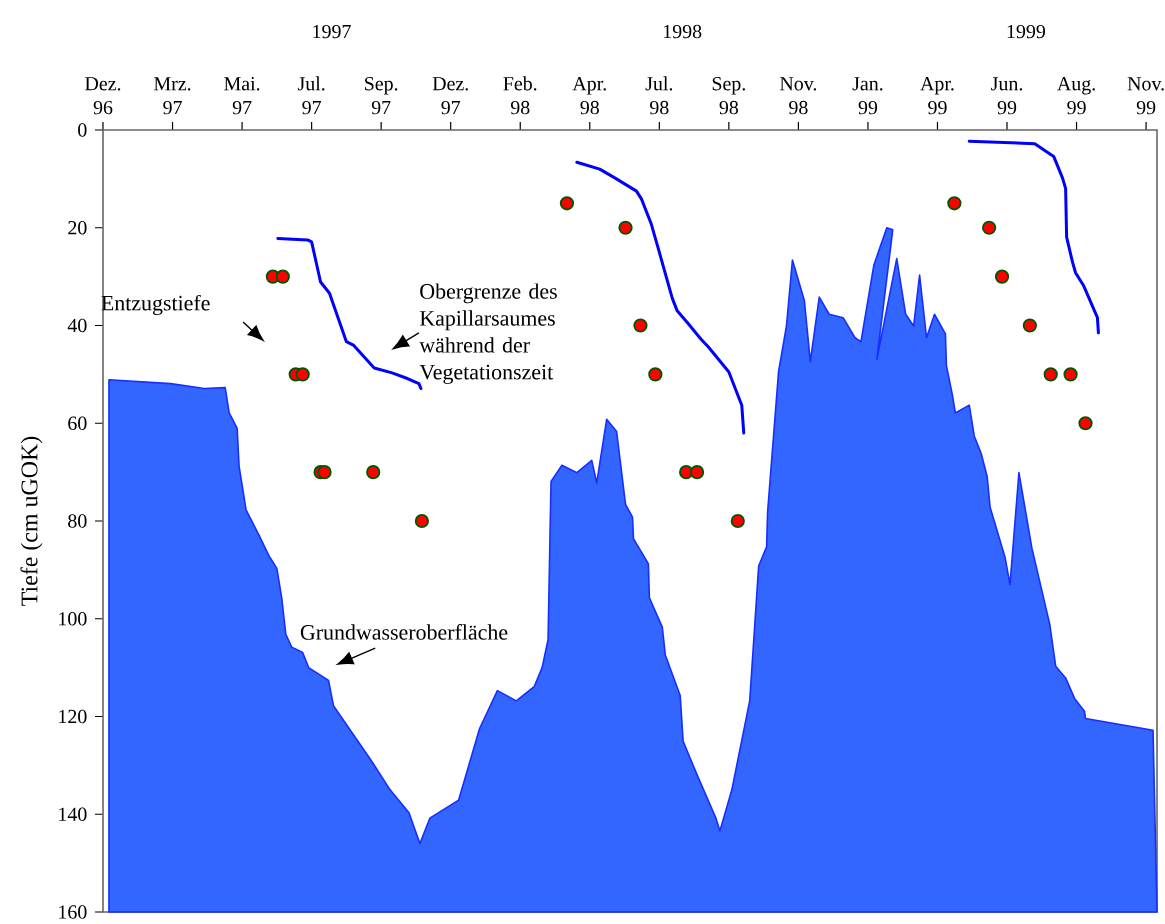  I want to click on x-tick-label: Jan. 99, so click(867, 96).